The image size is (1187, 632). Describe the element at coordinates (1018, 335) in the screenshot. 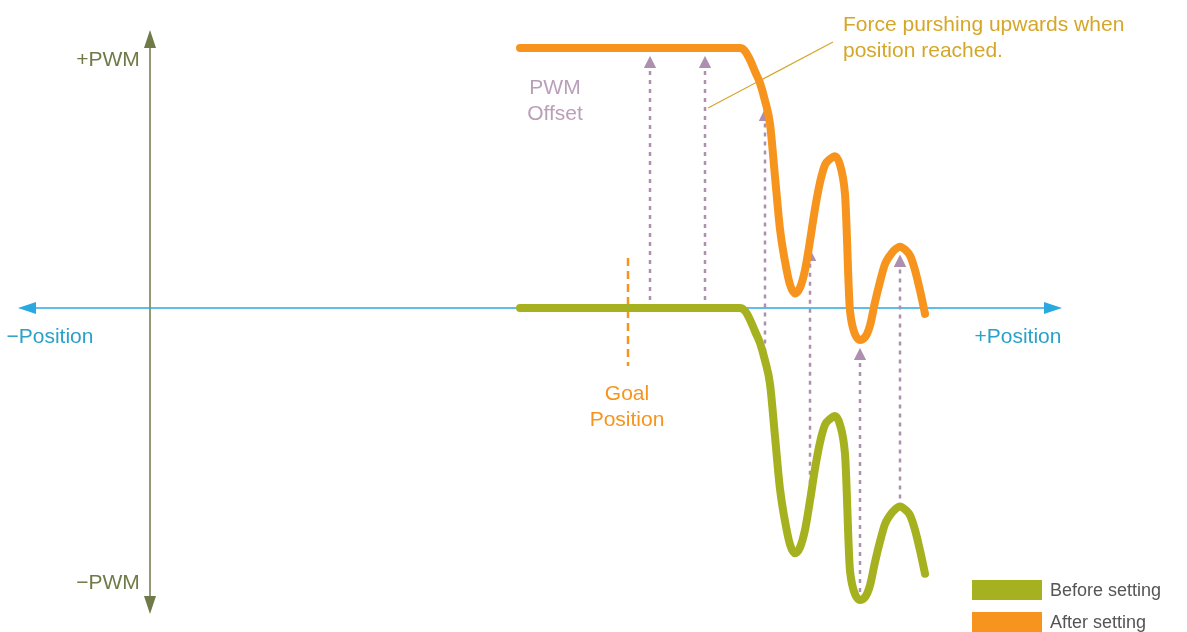

I see `text: +Position` at that location.